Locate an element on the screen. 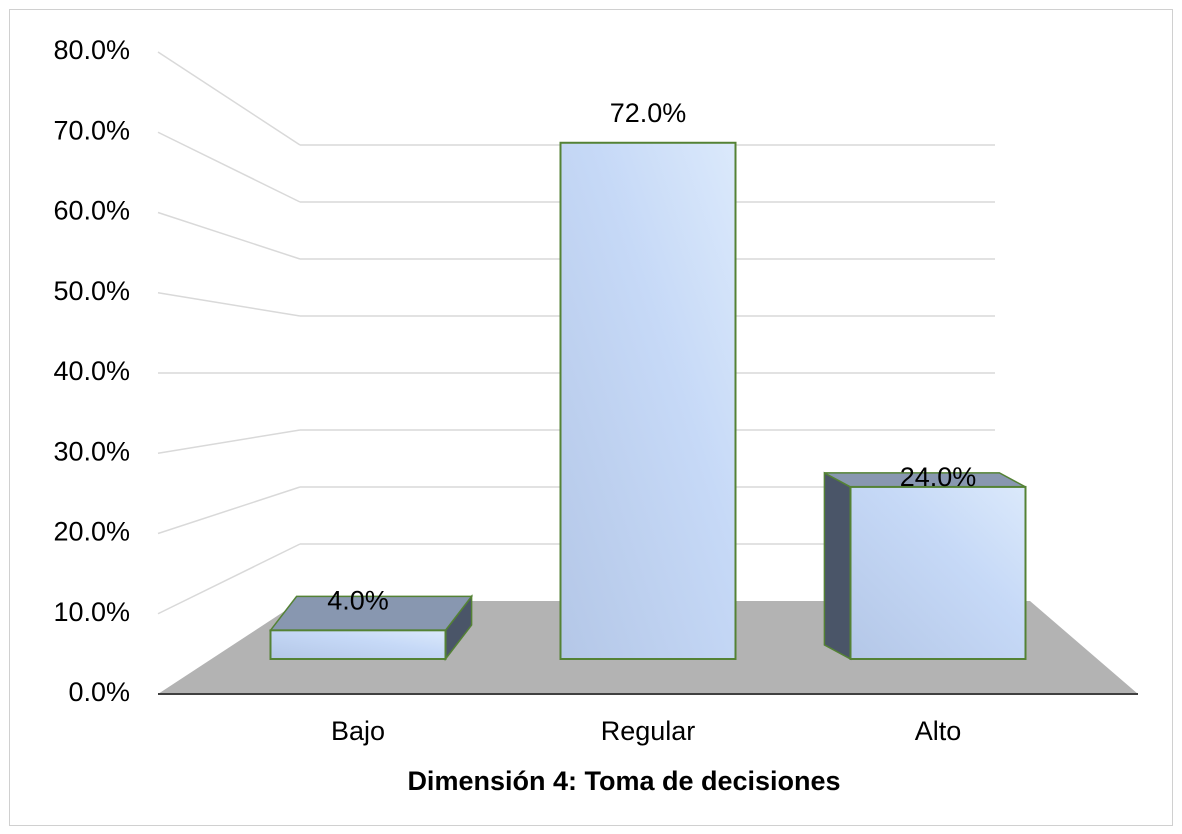 The height and width of the screenshot is (834, 1182). y-tick-label: 30.0% is located at coordinates (91, 451).